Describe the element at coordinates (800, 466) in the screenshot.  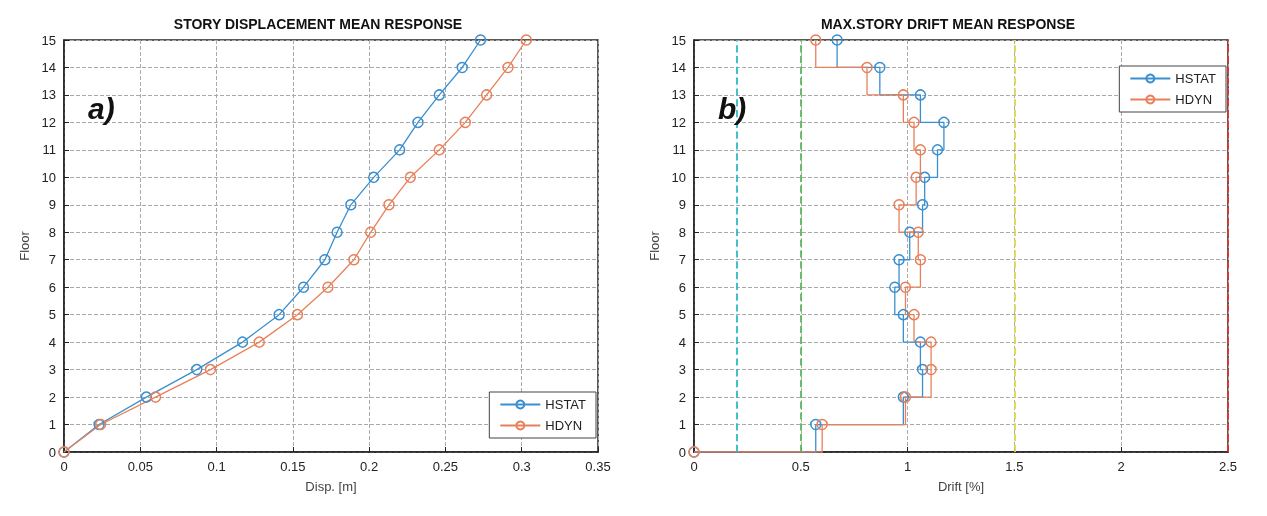
I see `x-tick-label: 0.5` at that location.